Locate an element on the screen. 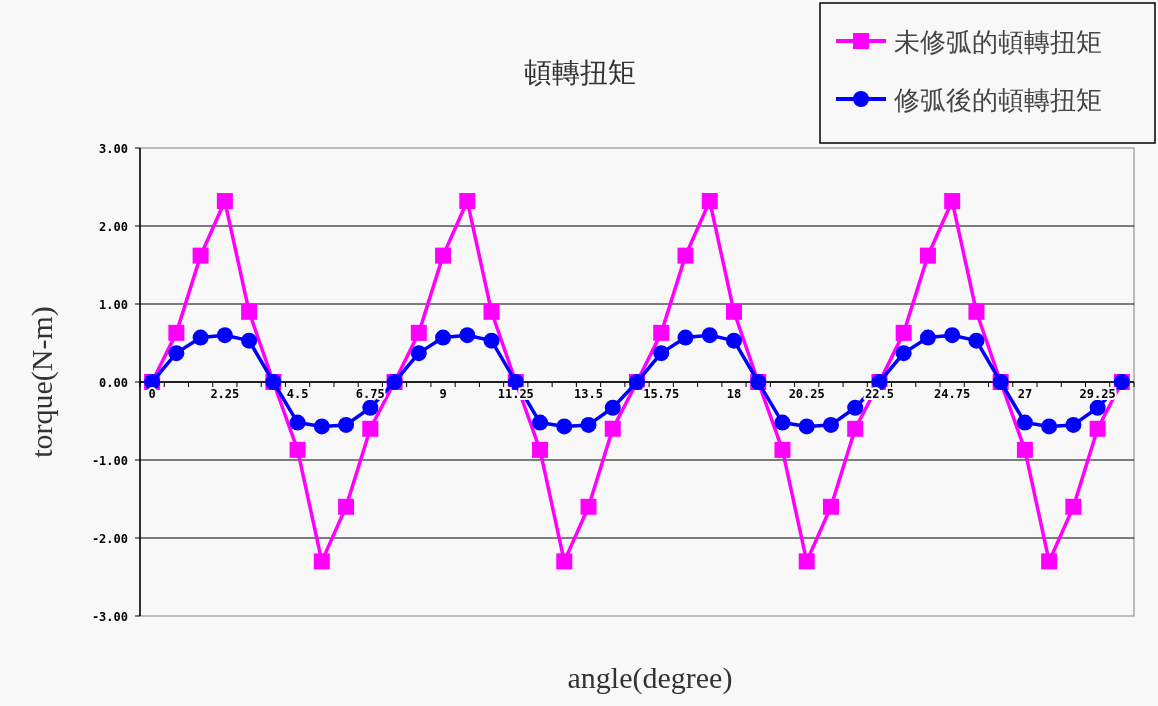  x-tick-label: 24.75 is located at coordinates (952, 394).